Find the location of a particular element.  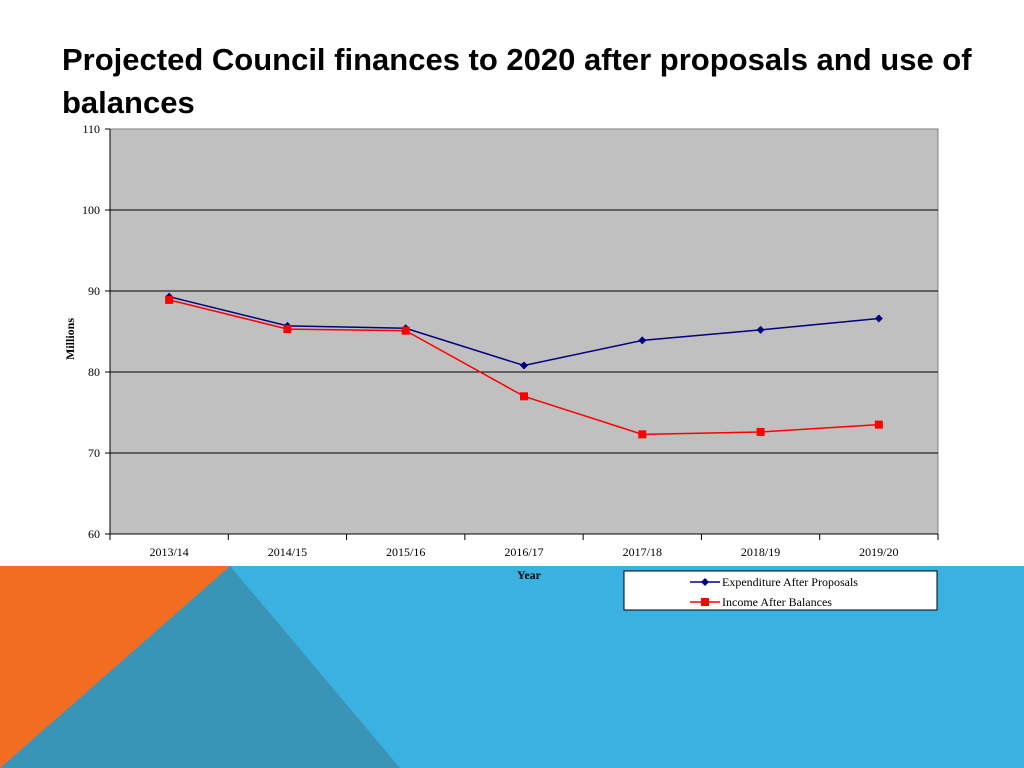

series-group is located at coordinates (524, 365).